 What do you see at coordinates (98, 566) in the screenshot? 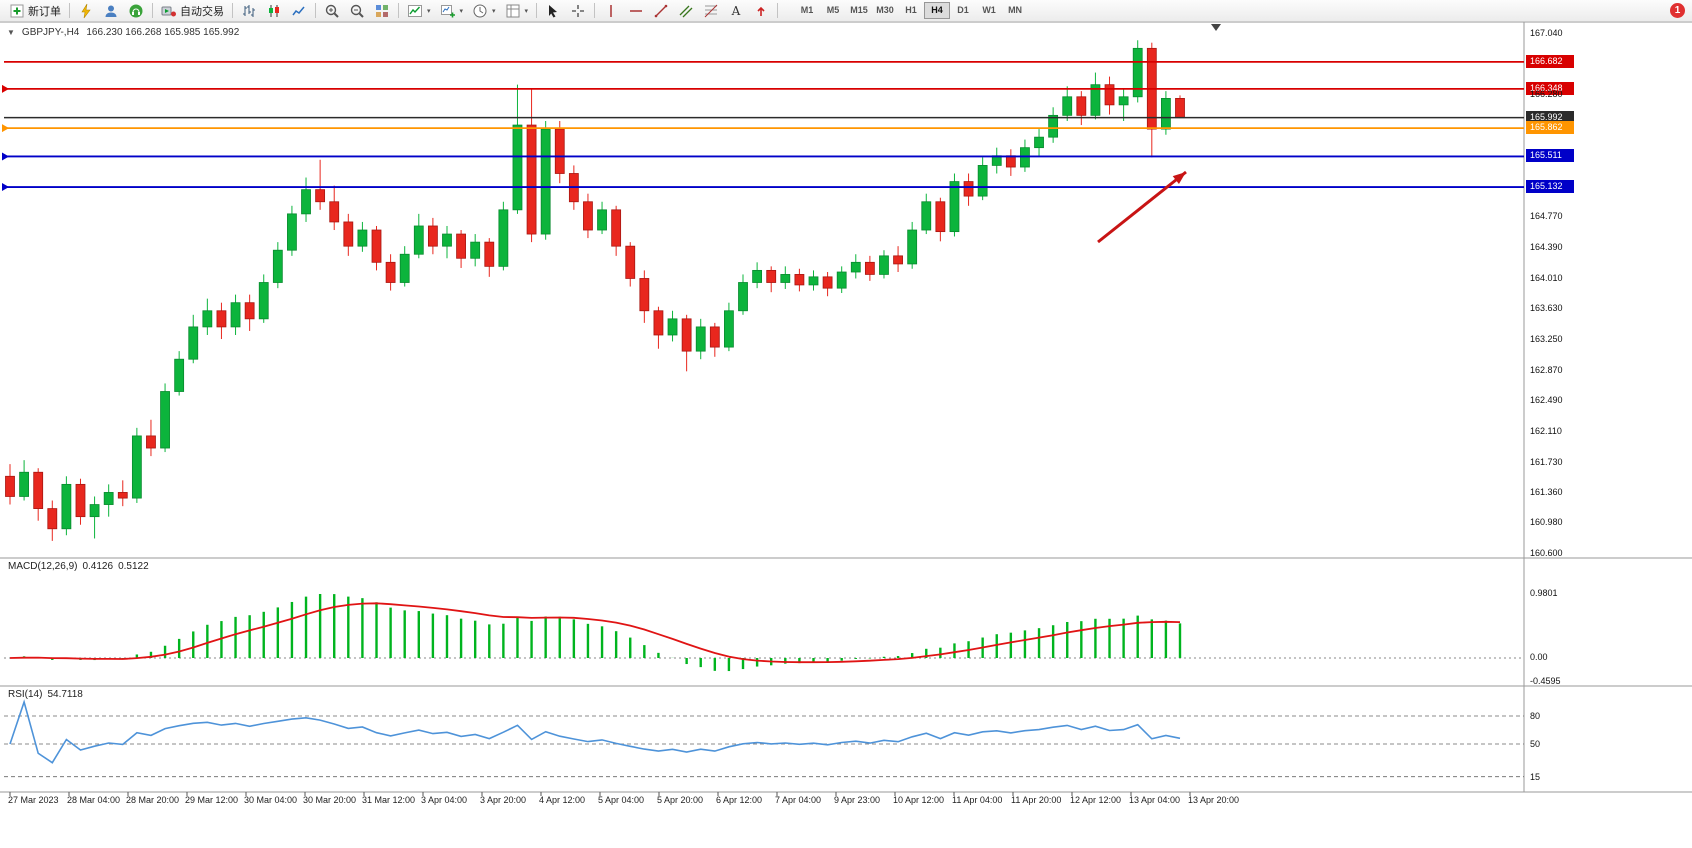
I see `macd-value: 0.4126` at bounding box center [98, 566].